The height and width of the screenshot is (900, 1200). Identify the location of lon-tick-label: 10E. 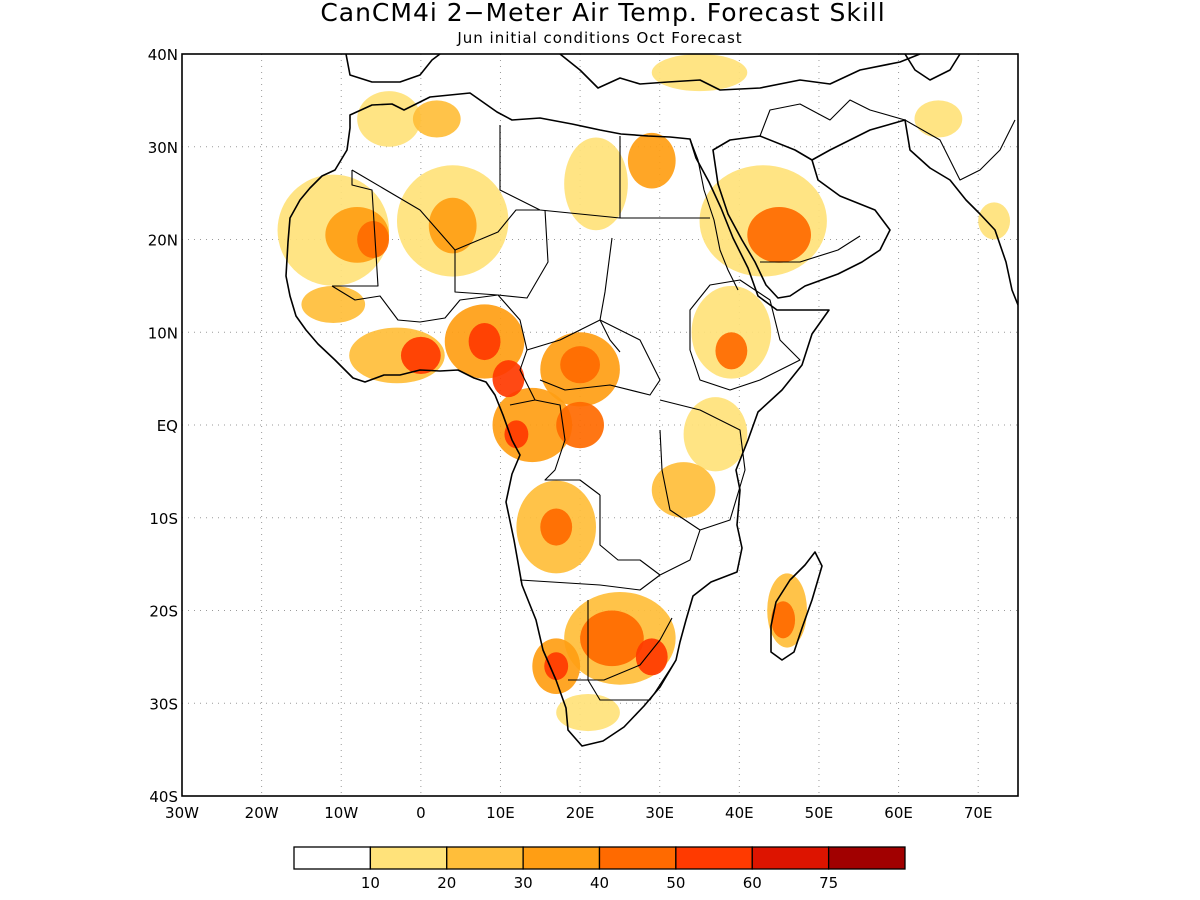
(500, 813).